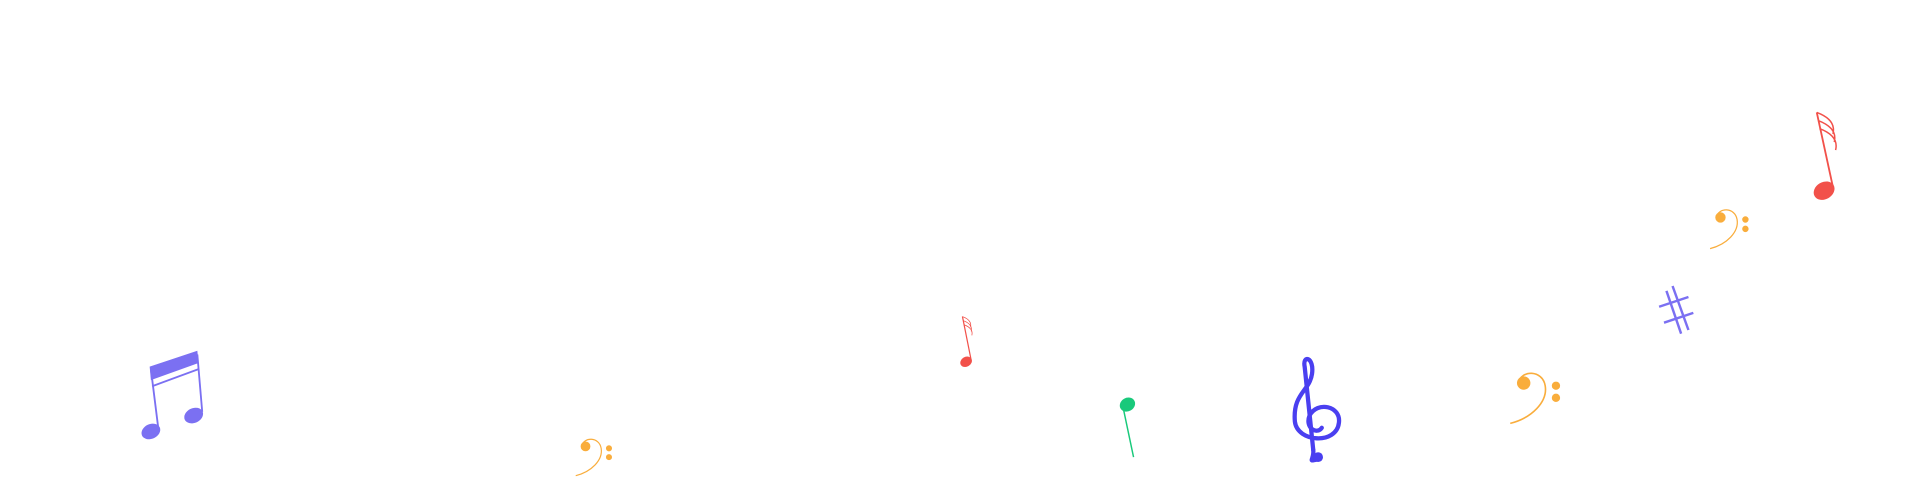 The width and height of the screenshot is (1920, 484). I want to click on beamed-notes, so click(172, 395).